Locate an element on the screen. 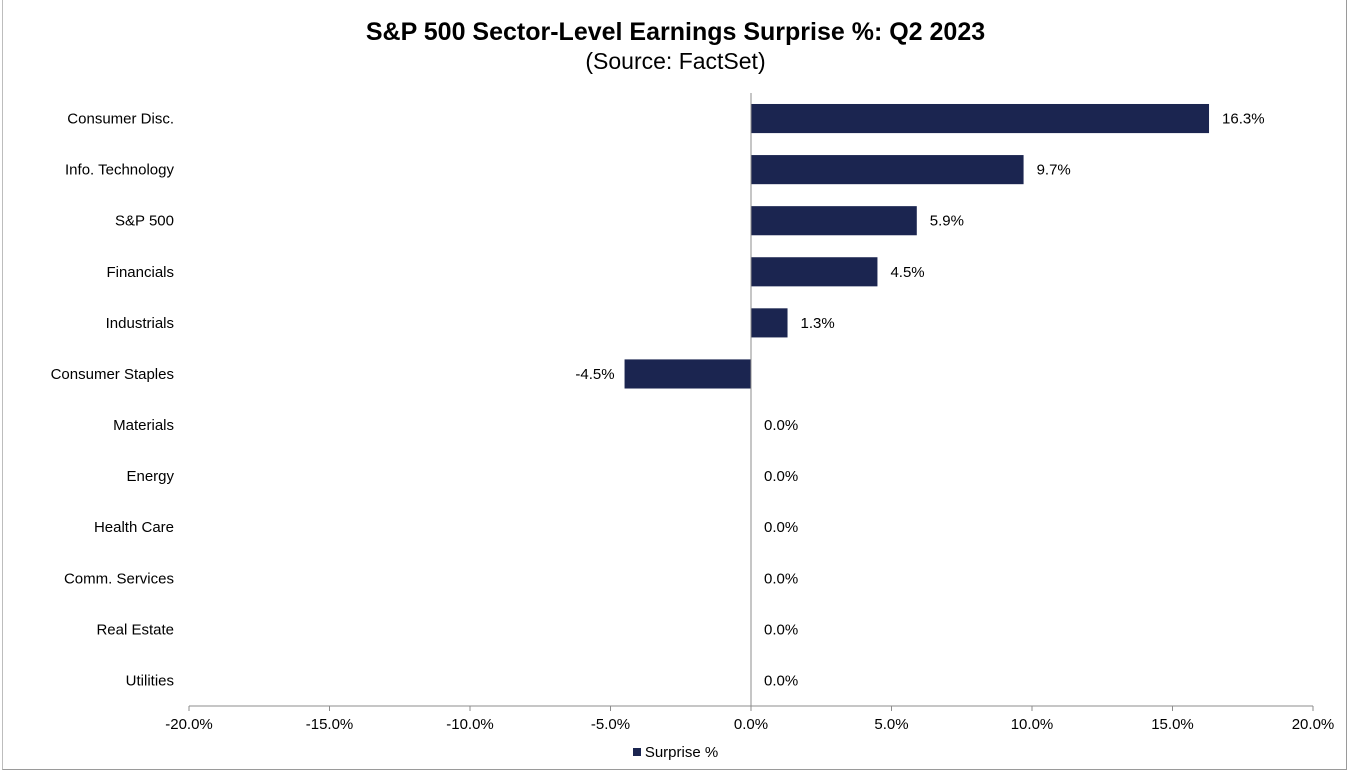 Image resolution: width=1351 pixels, height=772 pixels. x-tick-label: 5.0% is located at coordinates (891, 724).